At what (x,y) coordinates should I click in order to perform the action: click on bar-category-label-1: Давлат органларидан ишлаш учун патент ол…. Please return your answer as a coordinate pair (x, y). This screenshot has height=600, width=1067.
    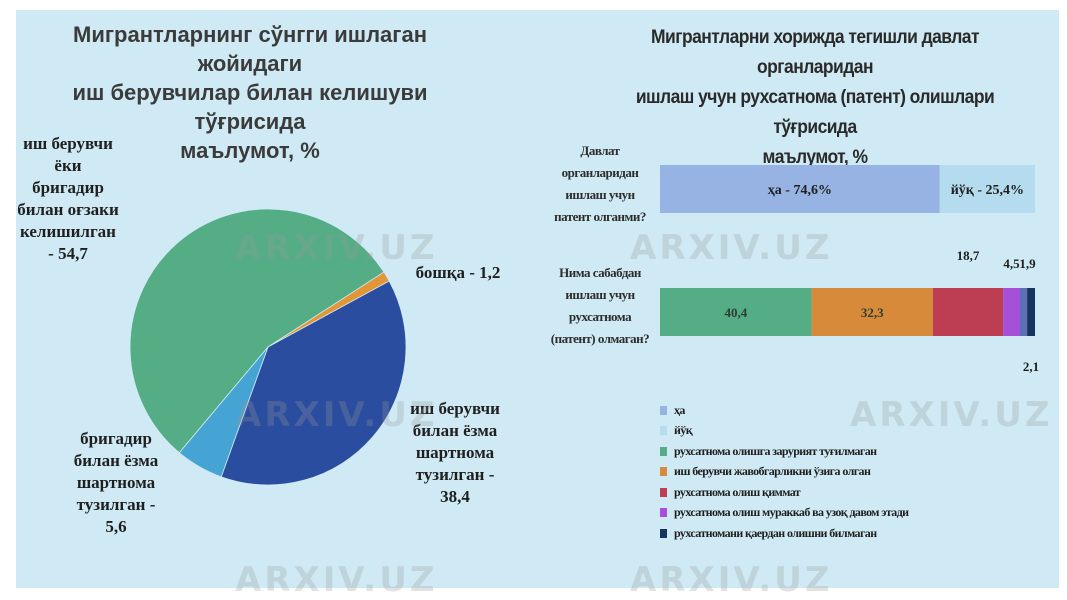
    Looking at the image, I should click on (600, 184).